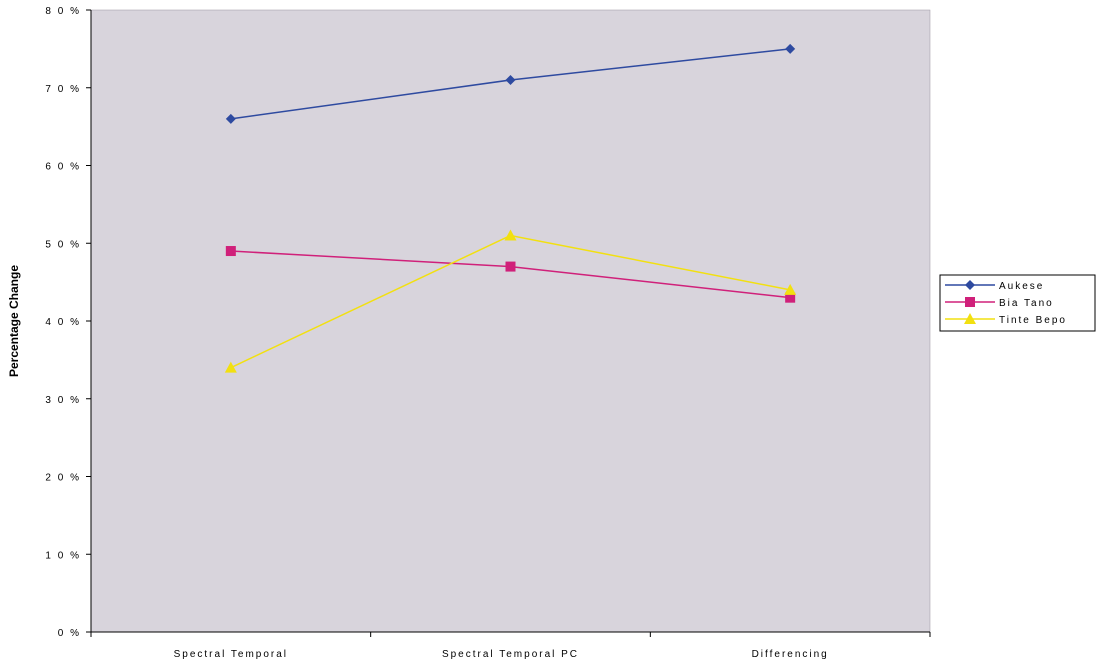  I want to click on legend-marker-tinte-bepo, so click(970, 318).